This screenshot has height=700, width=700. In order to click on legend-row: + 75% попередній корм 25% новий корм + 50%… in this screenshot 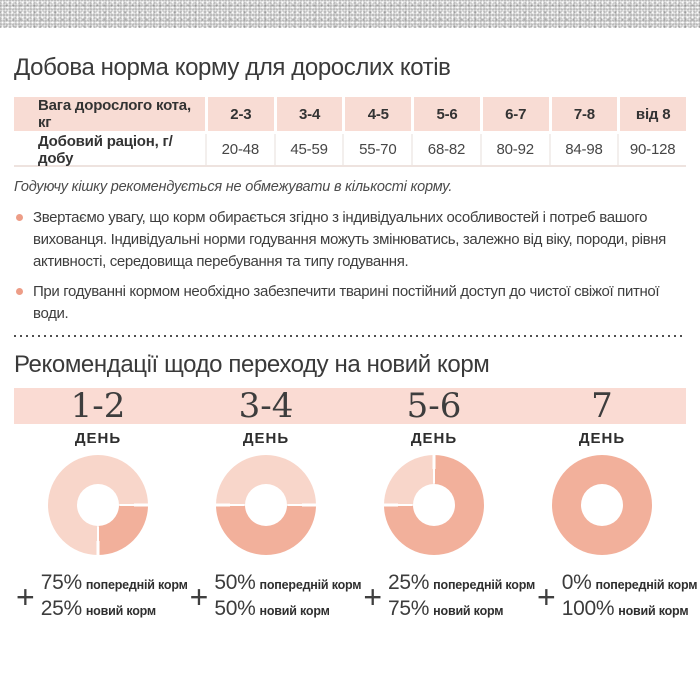, I will do `click(356, 597)`.